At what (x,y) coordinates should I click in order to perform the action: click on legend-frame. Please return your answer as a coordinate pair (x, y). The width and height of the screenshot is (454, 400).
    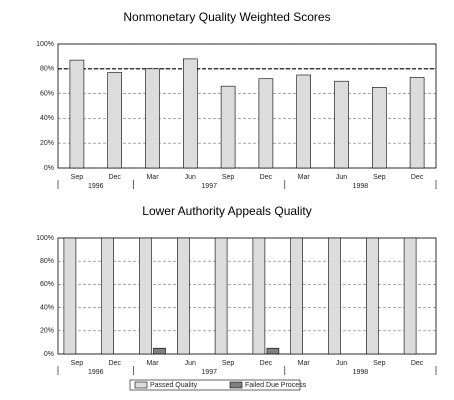
    Looking at the image, I should click on (215, 385).